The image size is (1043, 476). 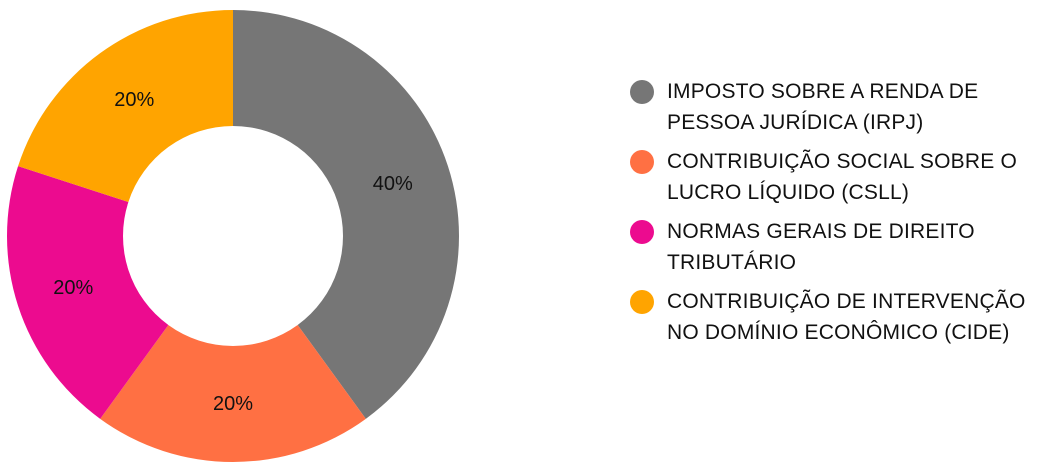 I want to click on legend-label: NORMAS GERAIS DE DIREITO TRIBUTÁRIO, so click(x=821, y=247).